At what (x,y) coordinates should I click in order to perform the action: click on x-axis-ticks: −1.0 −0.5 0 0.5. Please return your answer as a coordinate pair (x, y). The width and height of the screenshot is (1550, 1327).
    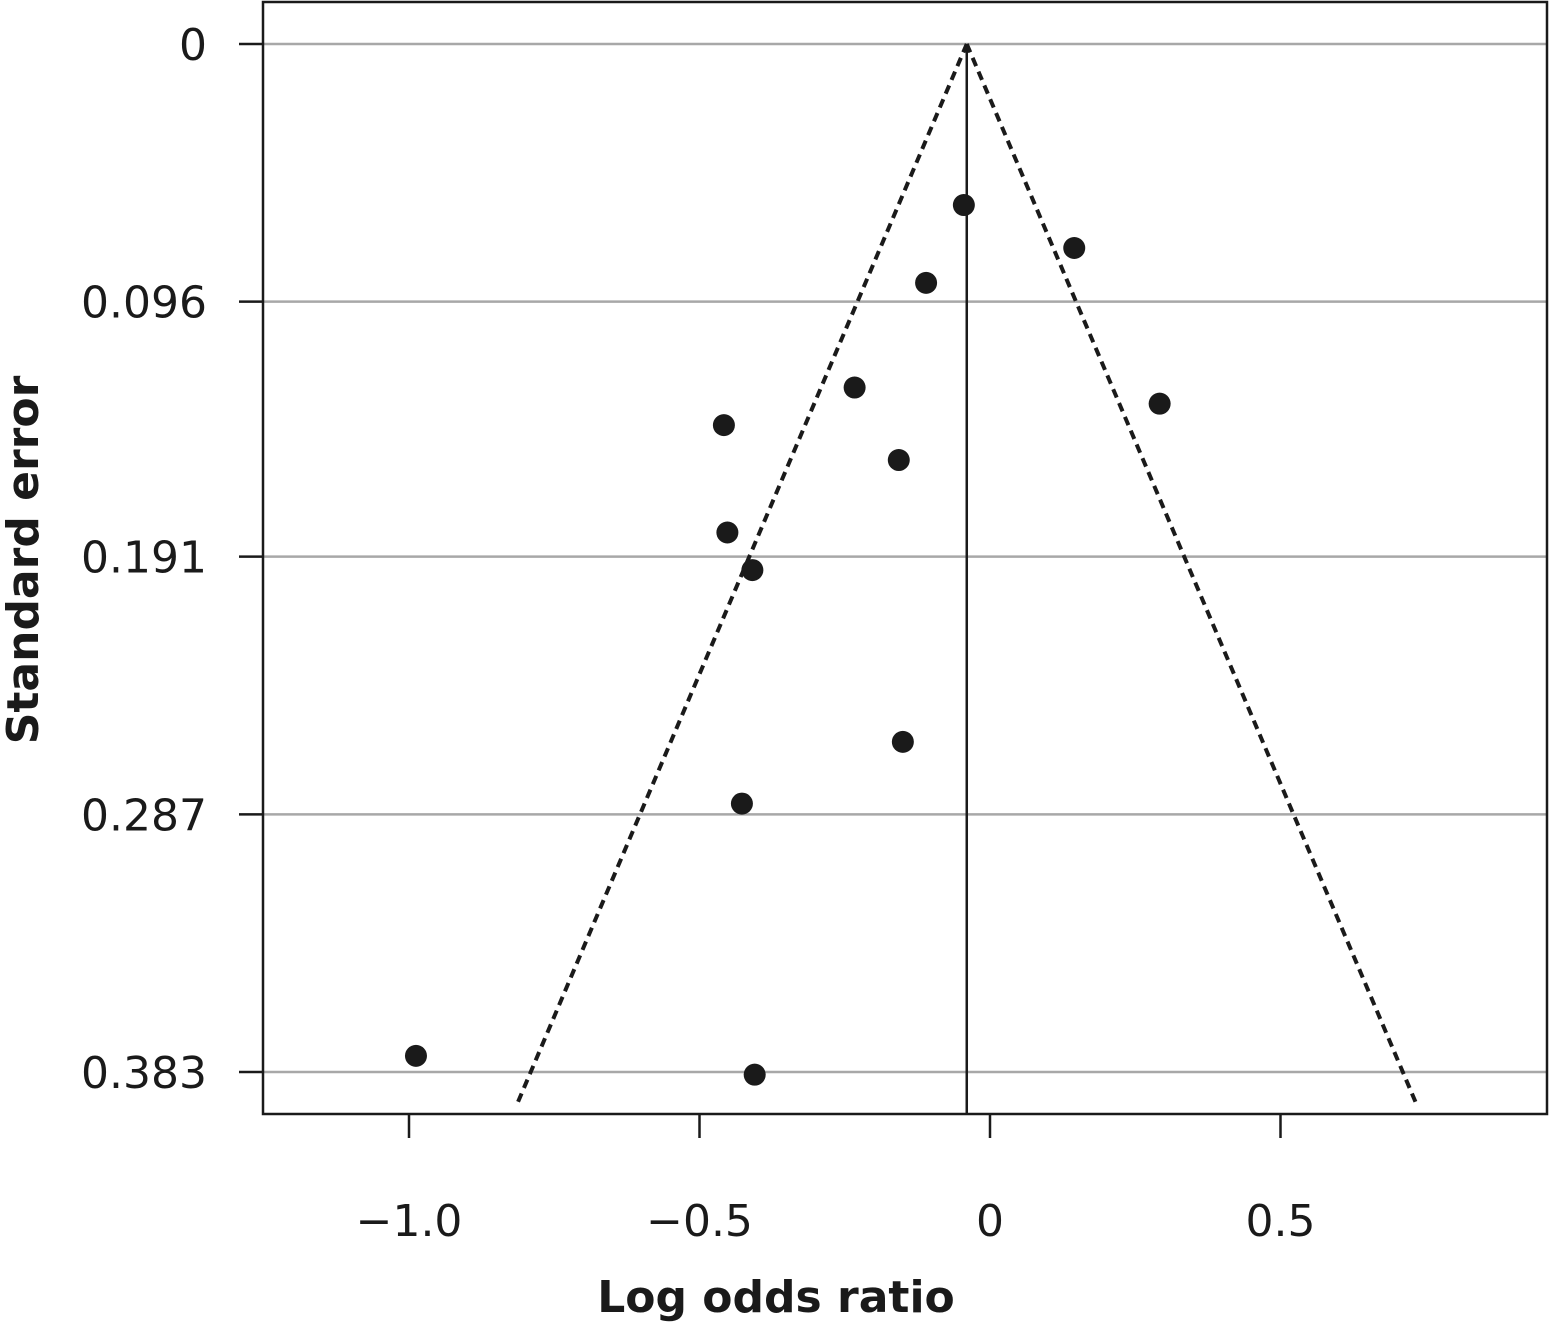
    Looking at the image, I should click on (836, 1180).